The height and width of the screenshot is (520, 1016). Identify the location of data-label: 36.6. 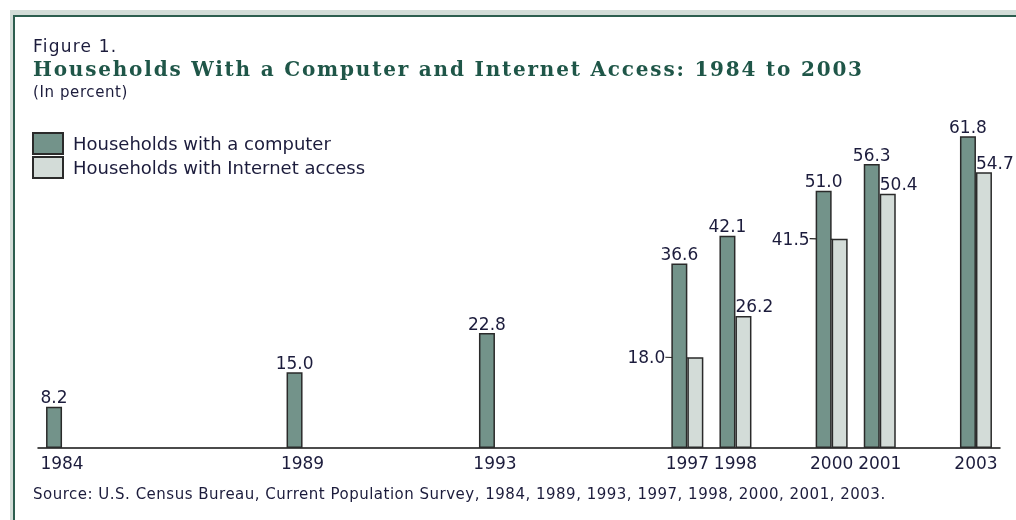
(679, 253).